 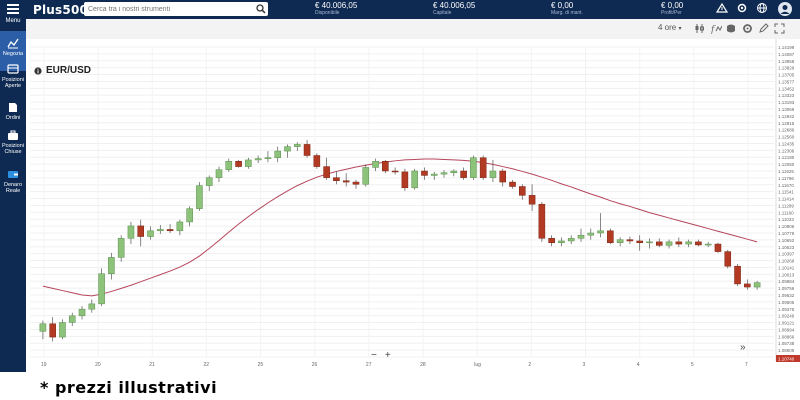 I want to click on y-tick-label: 1.13829, so click(x=786, y=68).